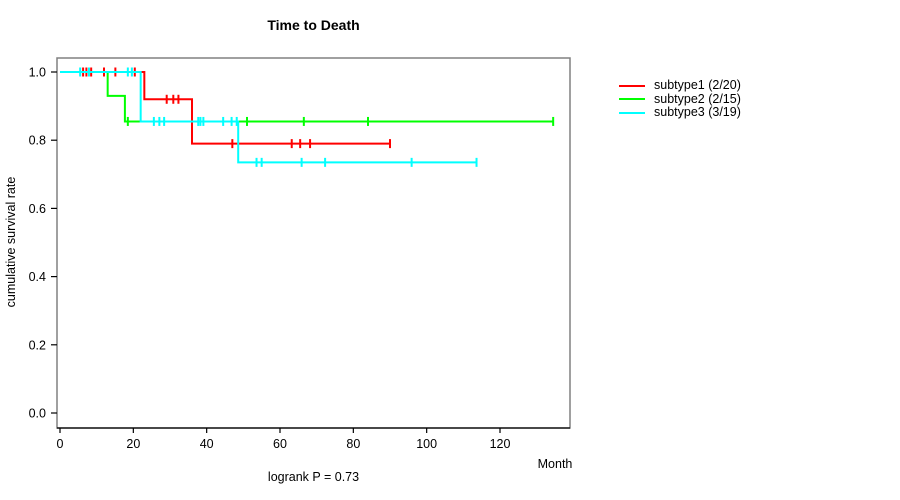  What do you see at coordinates (37, 345) in the screenshot?
I see `y-tick-label: 0.2` at bounding box center [37, 345].